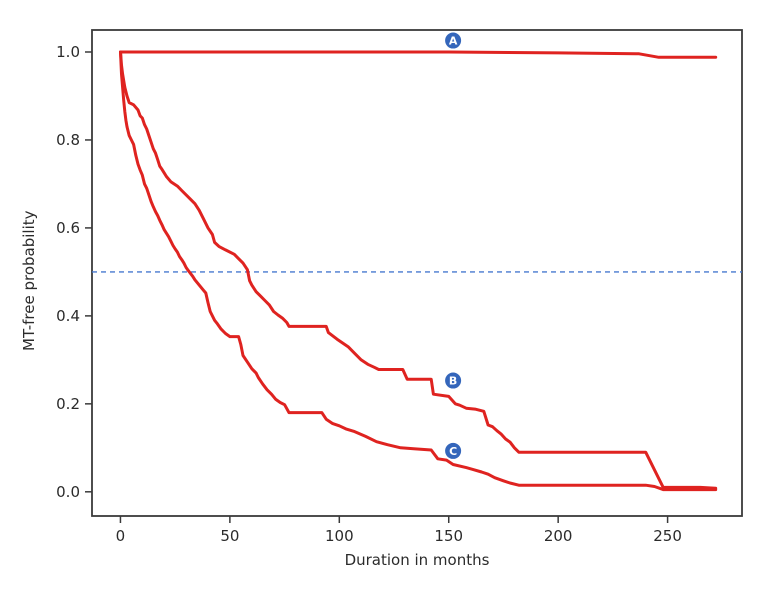 The image size is (777, 600). Describe the element at coordinates (229, 536) in the screenshot. I see `x-tick-label: 50` at that location.